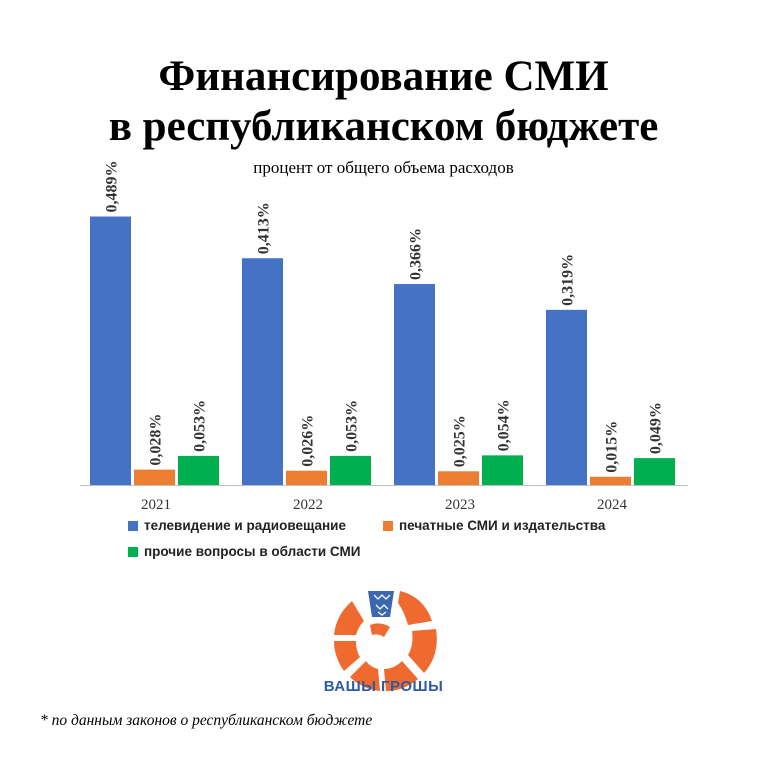  Describe the element at coordinates (388, 525) in the screenshot. I see `legend-swatch-print` at that location.